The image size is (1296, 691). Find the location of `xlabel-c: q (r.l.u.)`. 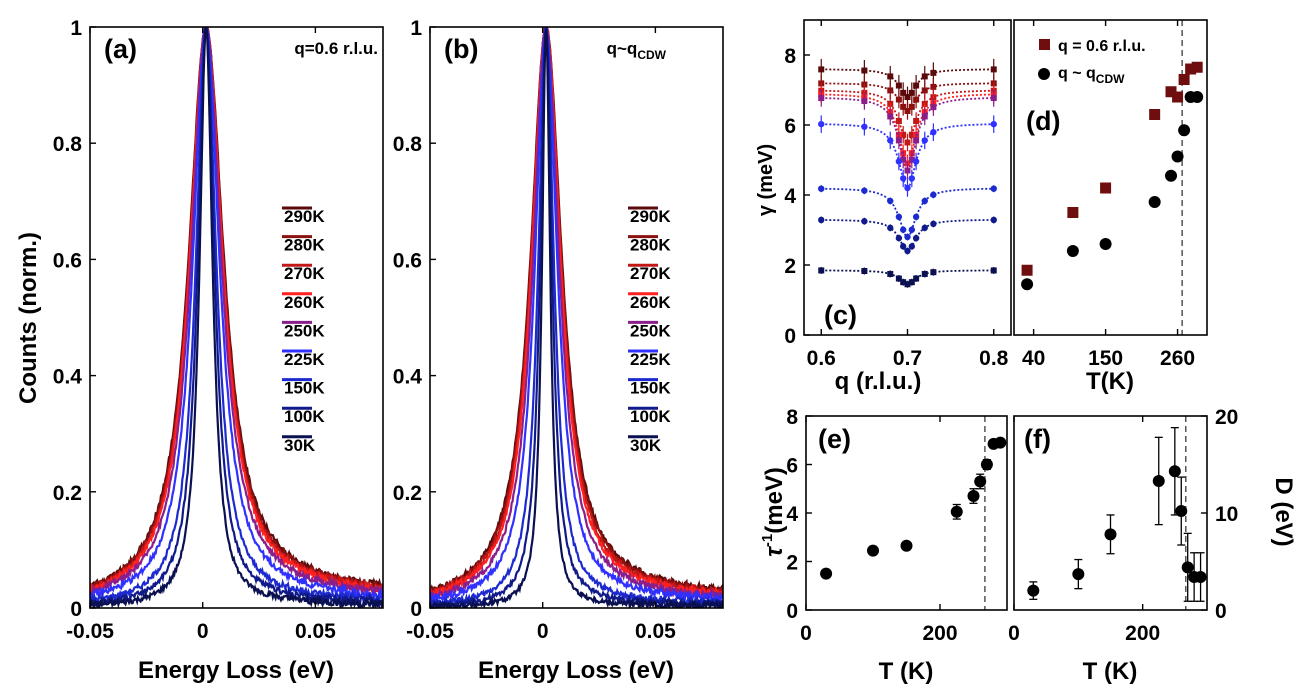

xlabel-c: q (r.l.u.) is located at coordinates (878, 381).